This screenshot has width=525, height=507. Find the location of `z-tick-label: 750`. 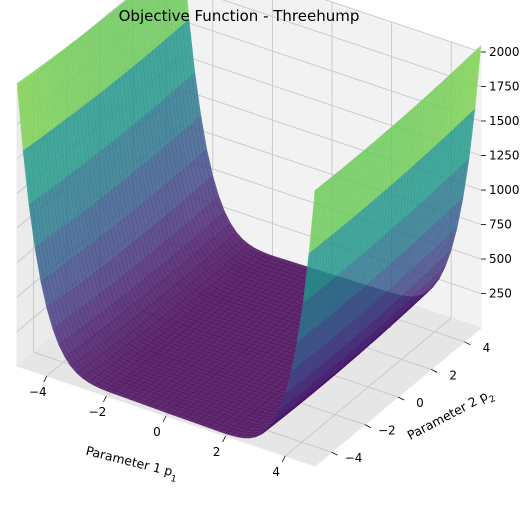

z-tick-label: 750 is located at coordinates (500, 225).